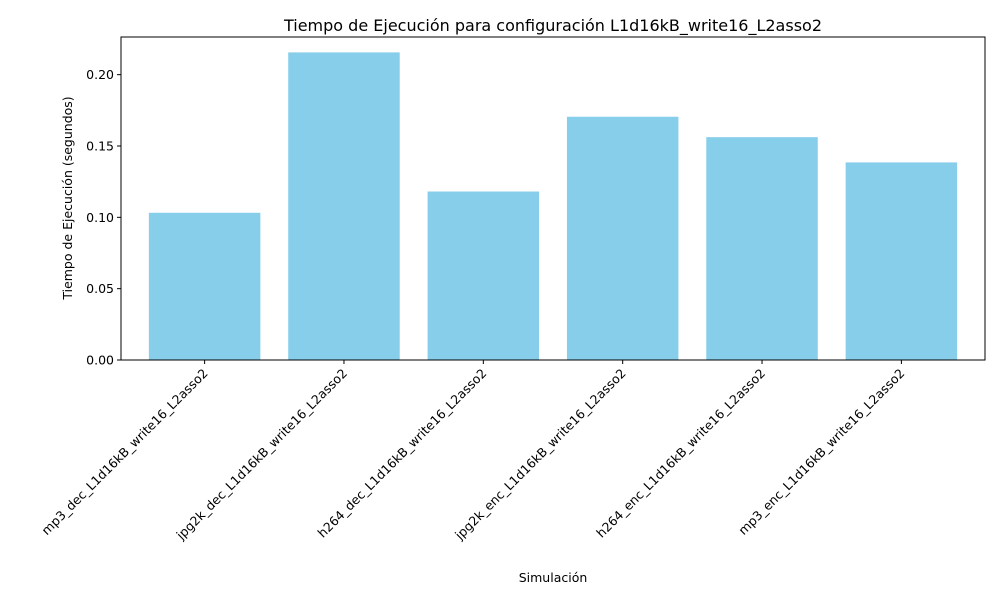  What do you see at coordinates (124, 452) in the screenshot?
I see `x-tick-label: mp3_dec_L1d16kB_write16_L2asso2` at bounding box center [124, 452].